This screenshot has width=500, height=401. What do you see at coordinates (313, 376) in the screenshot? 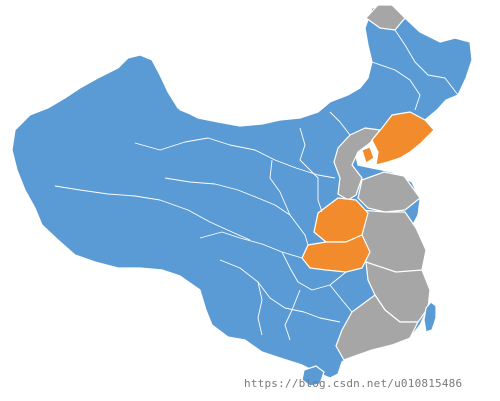
I see `region-hainan` at bounding box center [313, 376].